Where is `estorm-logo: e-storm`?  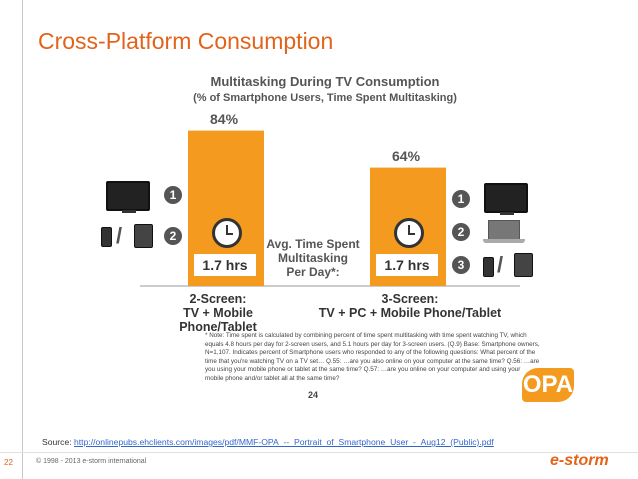 estorm-logo: e-storm is located at coordinates (579, 460).